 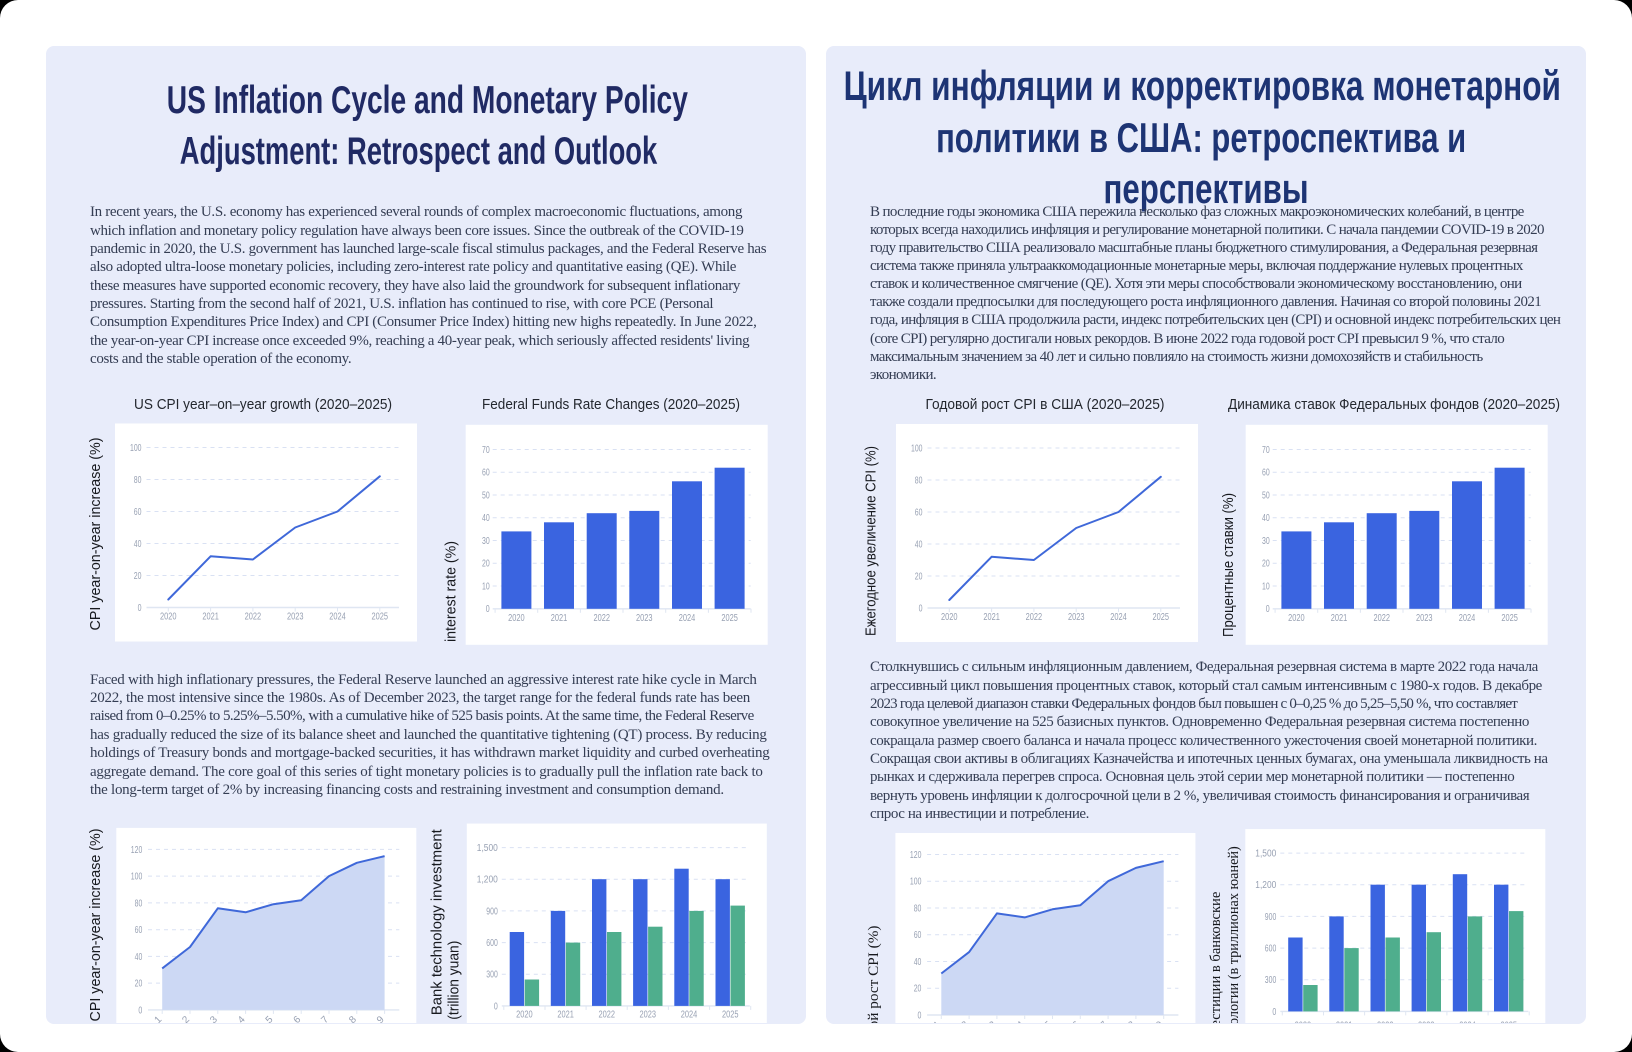 I want to click on svg-text: 8, so click(x=353, y=1018).